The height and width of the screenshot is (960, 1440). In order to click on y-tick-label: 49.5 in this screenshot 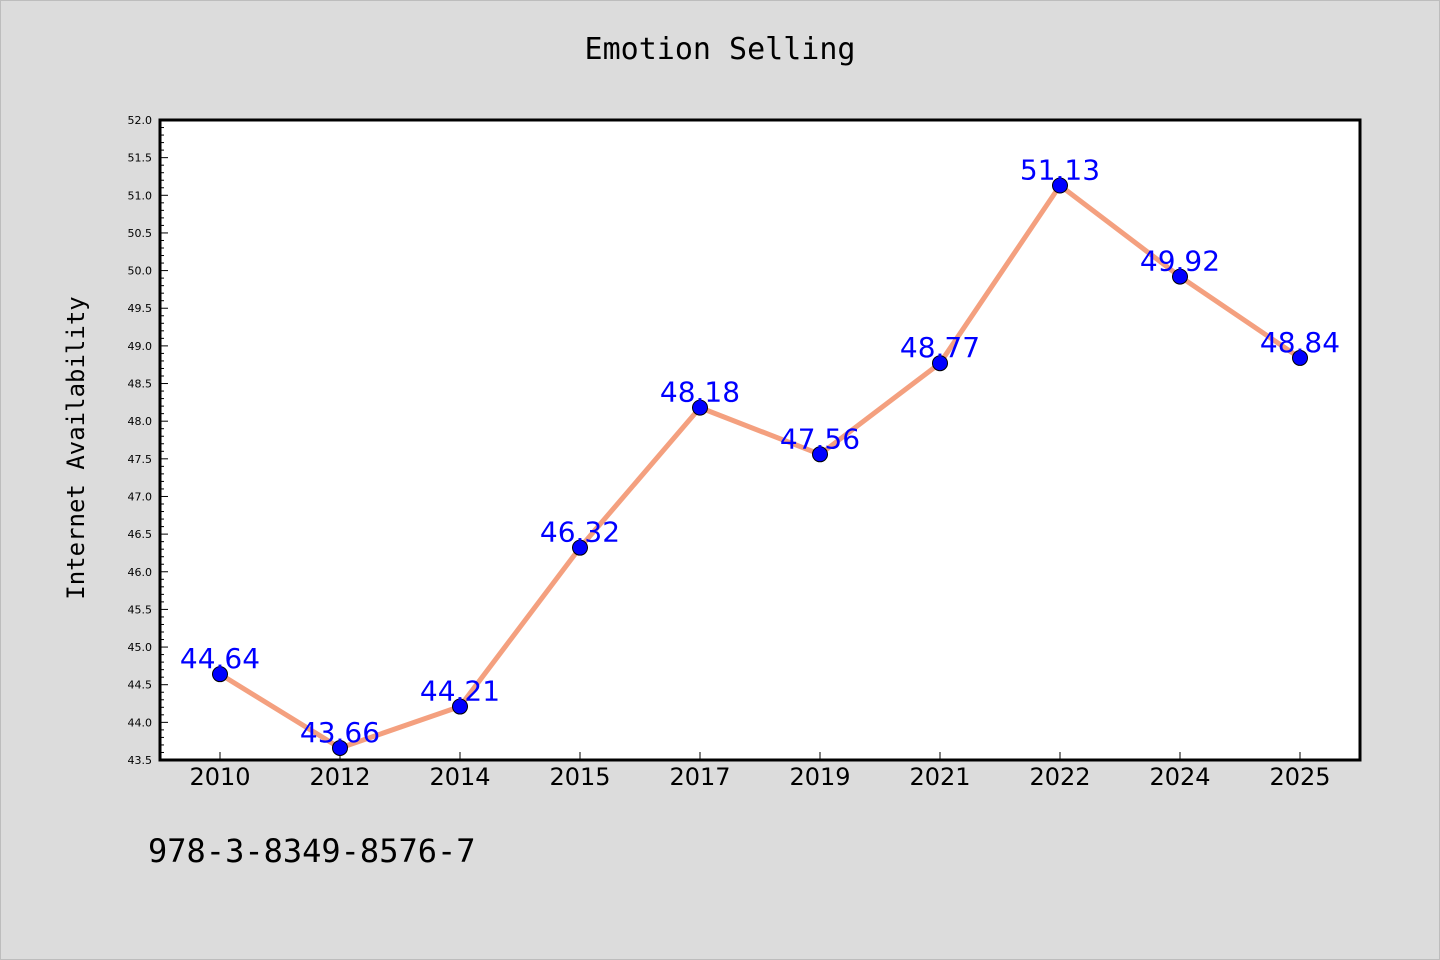, I will do `click(140, 308)`.